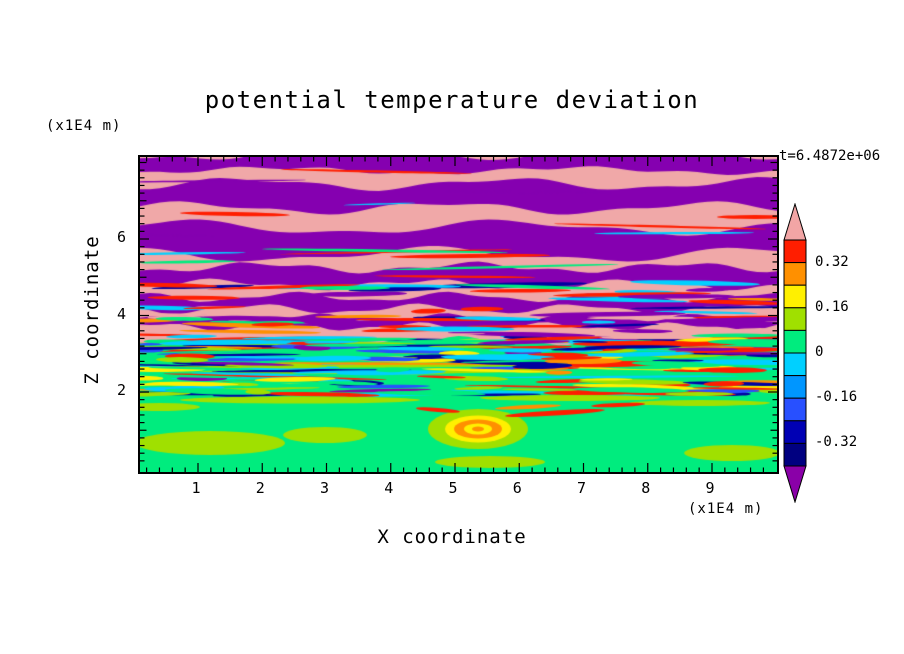 The width and height of the screenshot is (904, 654). I want to click on x-tick-label: 3, so click(324, 488).